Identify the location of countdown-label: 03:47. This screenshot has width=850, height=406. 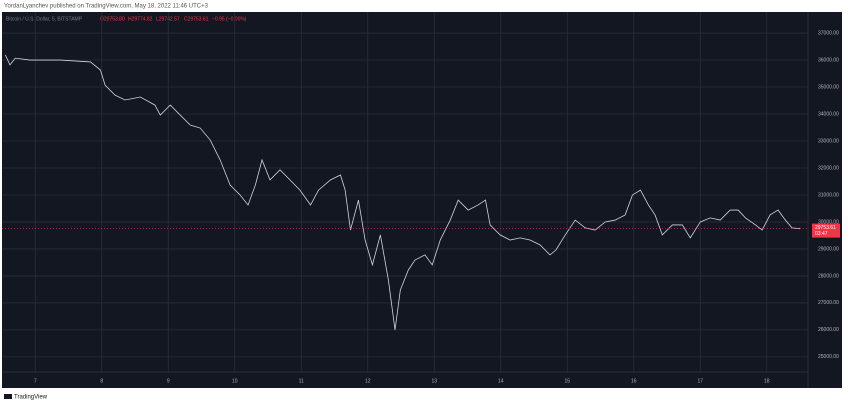
(821, 234).